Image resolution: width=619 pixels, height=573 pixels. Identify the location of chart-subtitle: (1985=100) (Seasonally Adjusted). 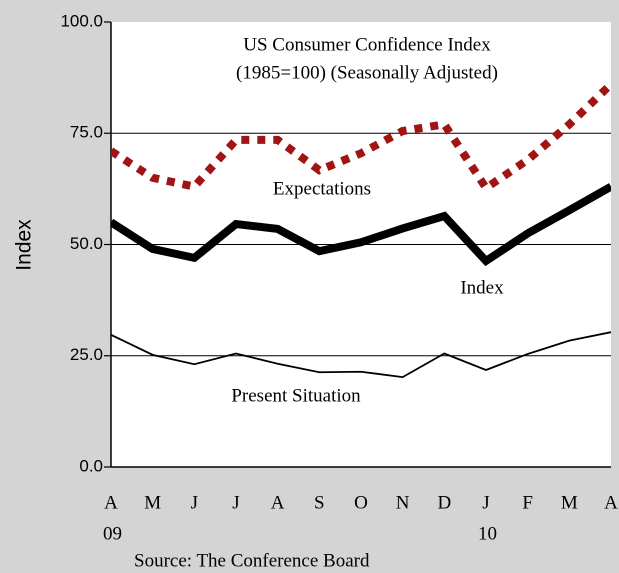
(367, 72).